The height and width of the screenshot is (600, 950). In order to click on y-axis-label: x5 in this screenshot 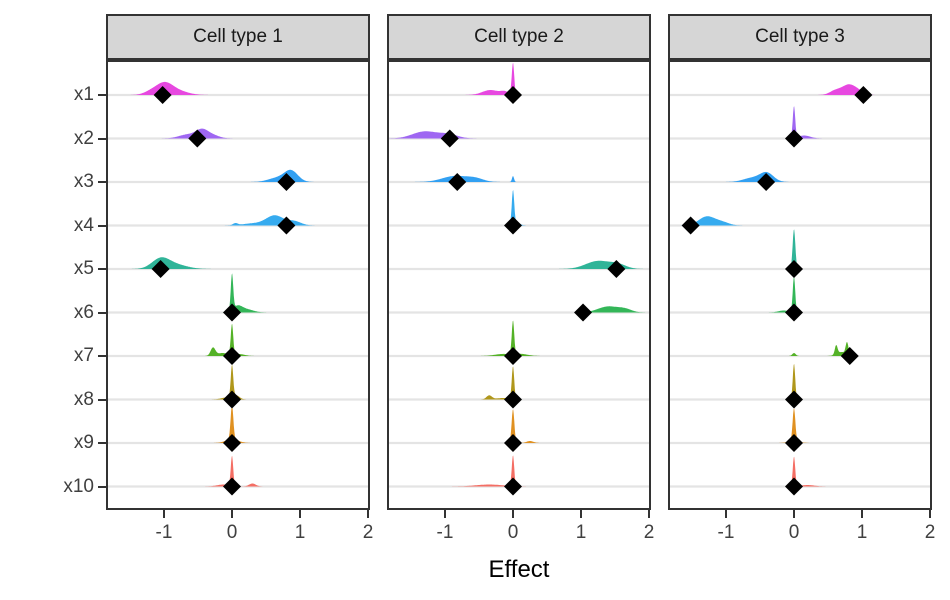, I will do `click(83, 268)`.